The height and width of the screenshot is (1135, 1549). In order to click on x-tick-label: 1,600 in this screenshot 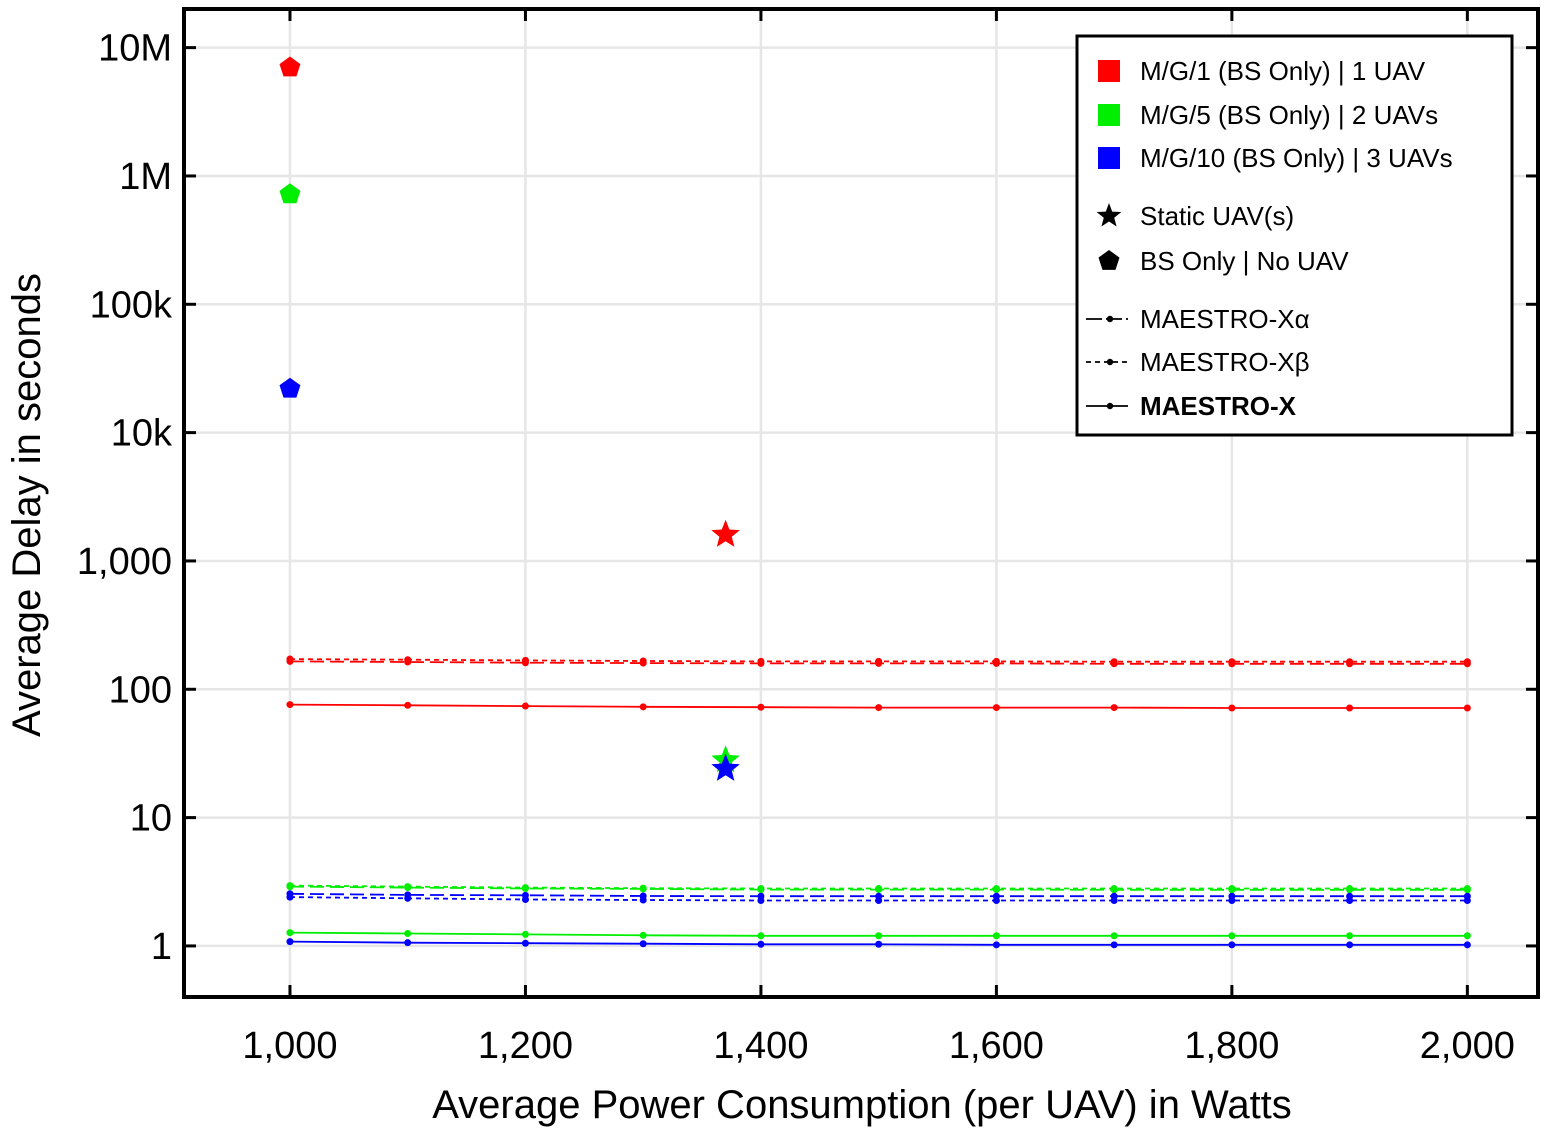, I will do `click(996, 1046)`.